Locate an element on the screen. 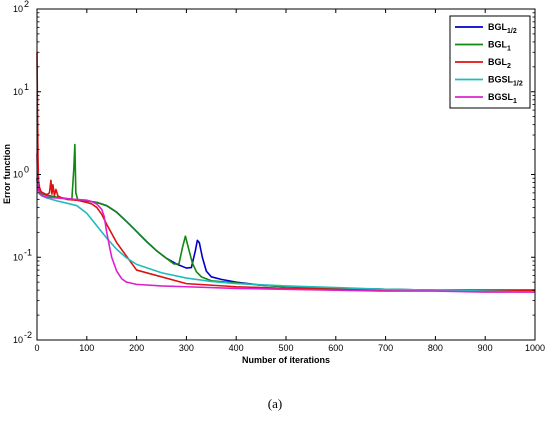 This screenshot has width=550, height=427. y-tick-exponent: 0 is located at coordinates (26, 170).